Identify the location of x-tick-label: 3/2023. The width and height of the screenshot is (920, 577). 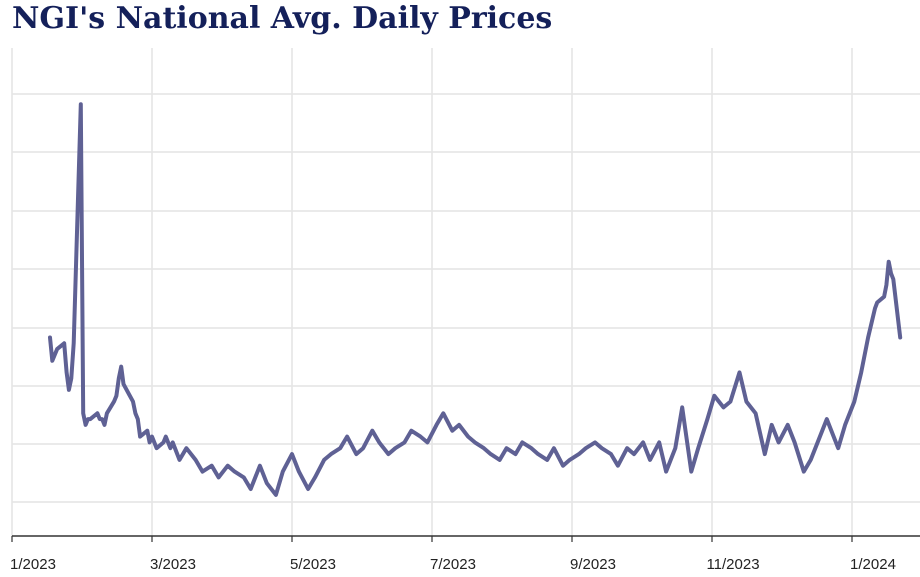
(173, 564).